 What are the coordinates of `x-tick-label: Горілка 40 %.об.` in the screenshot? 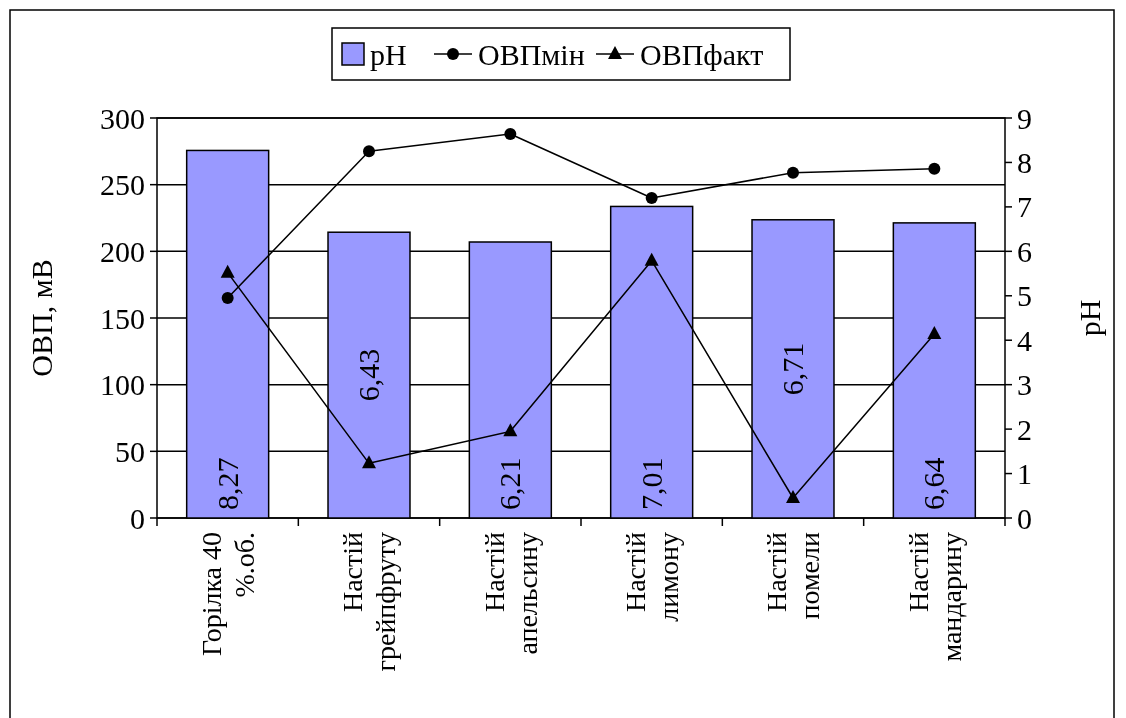 It's located at (227, 594).